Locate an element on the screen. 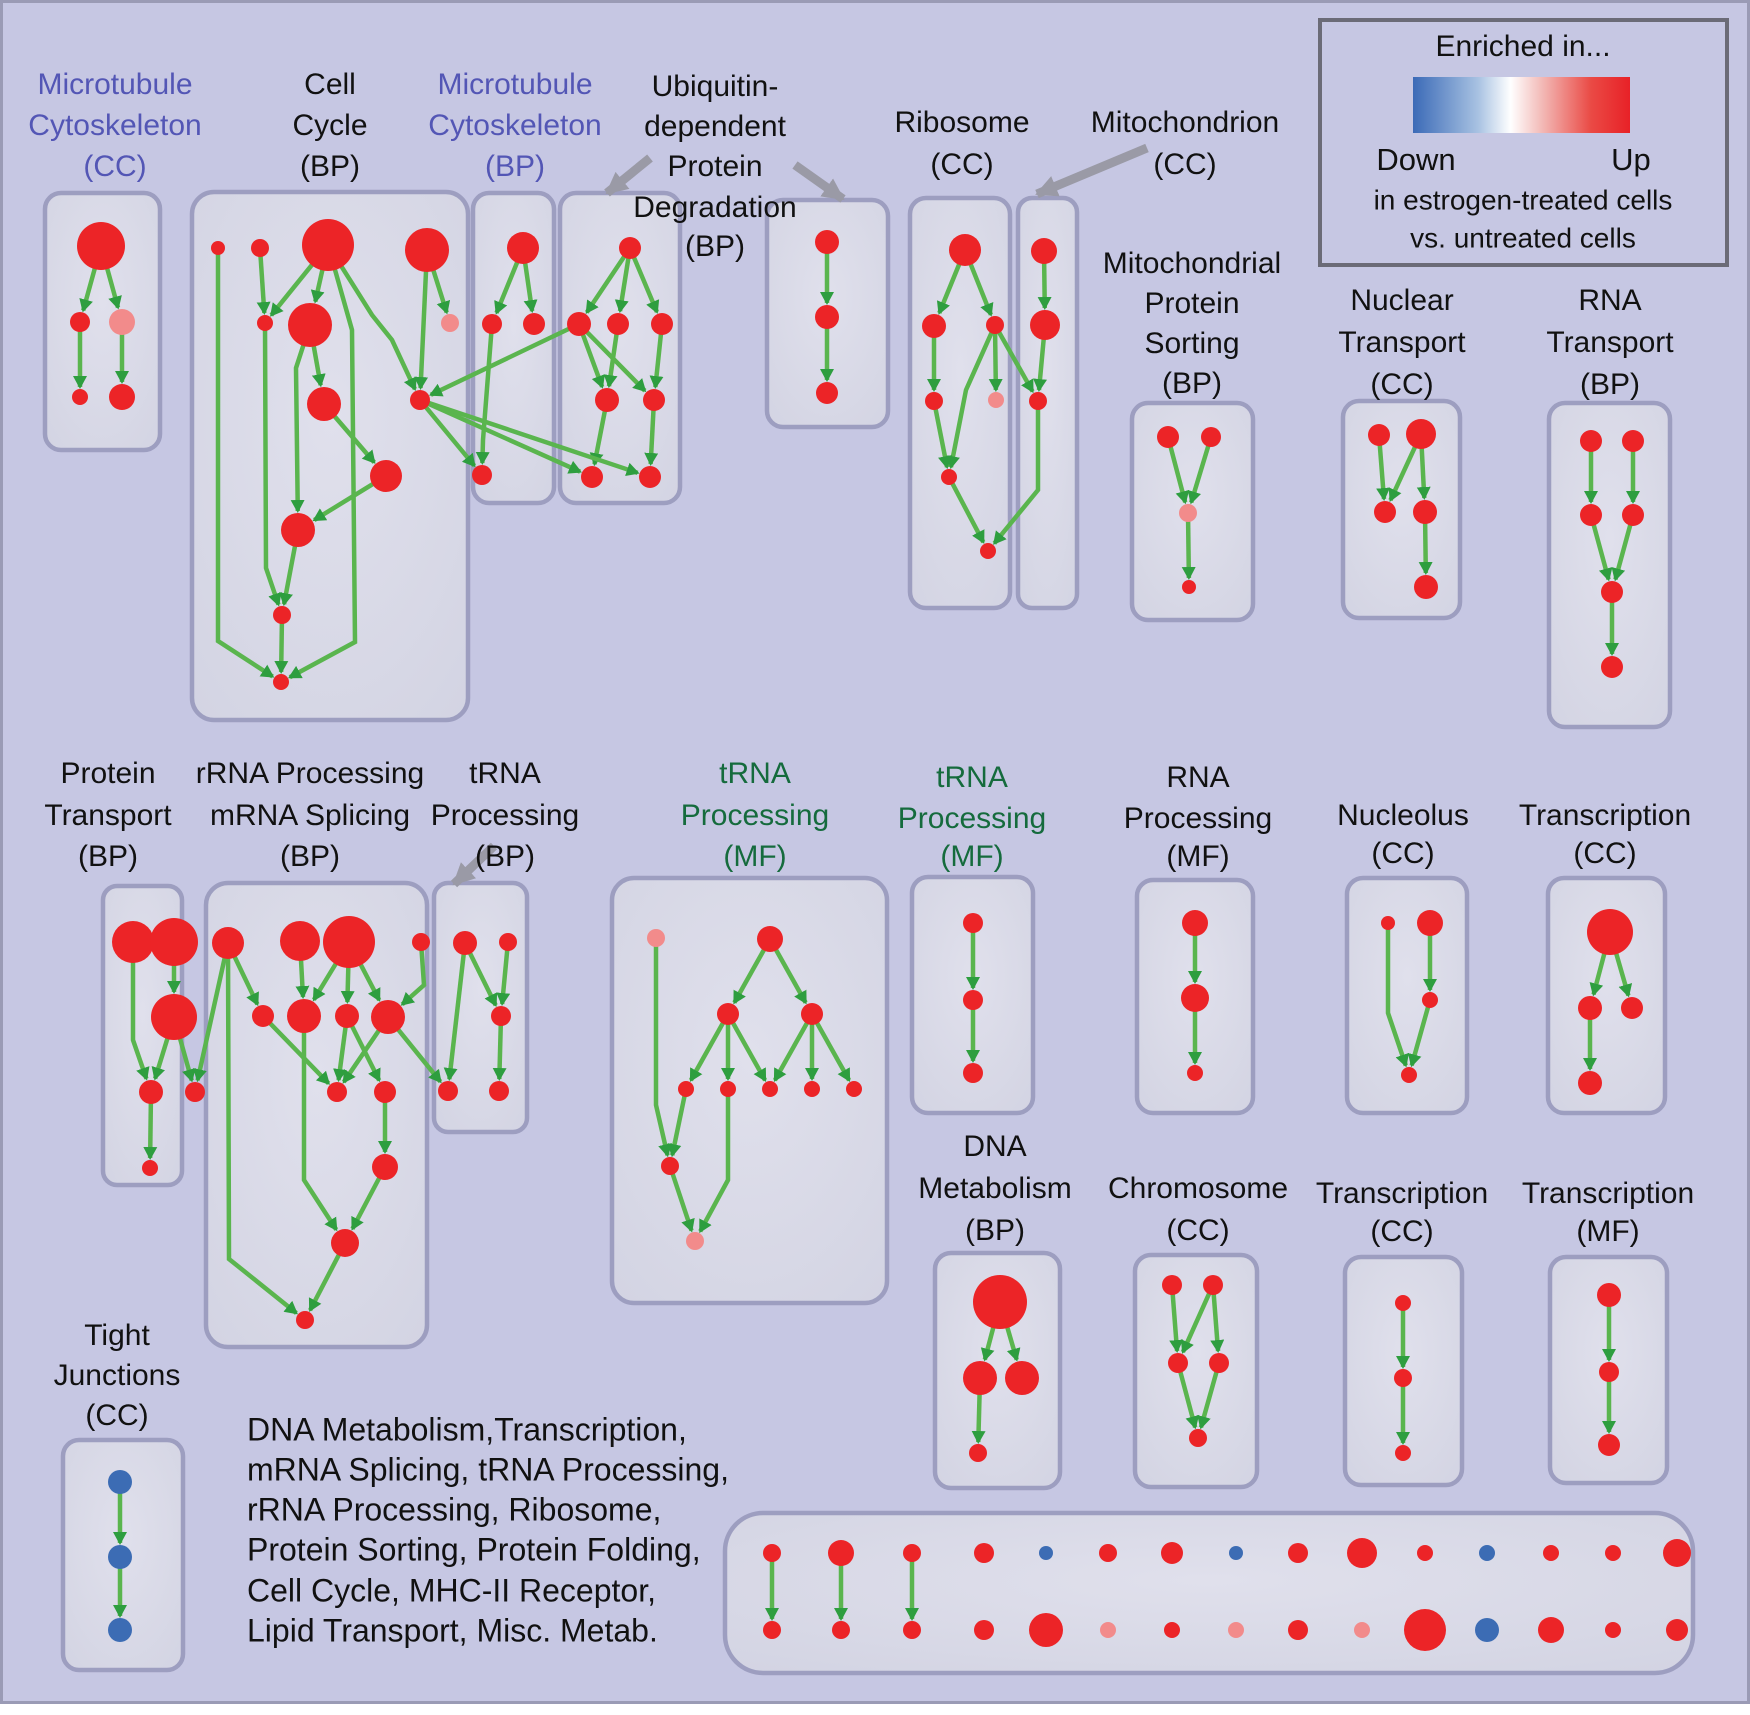  gene-node-microtubule-cytoskeleton-bp-b3 is located at coordinates (534, 324).